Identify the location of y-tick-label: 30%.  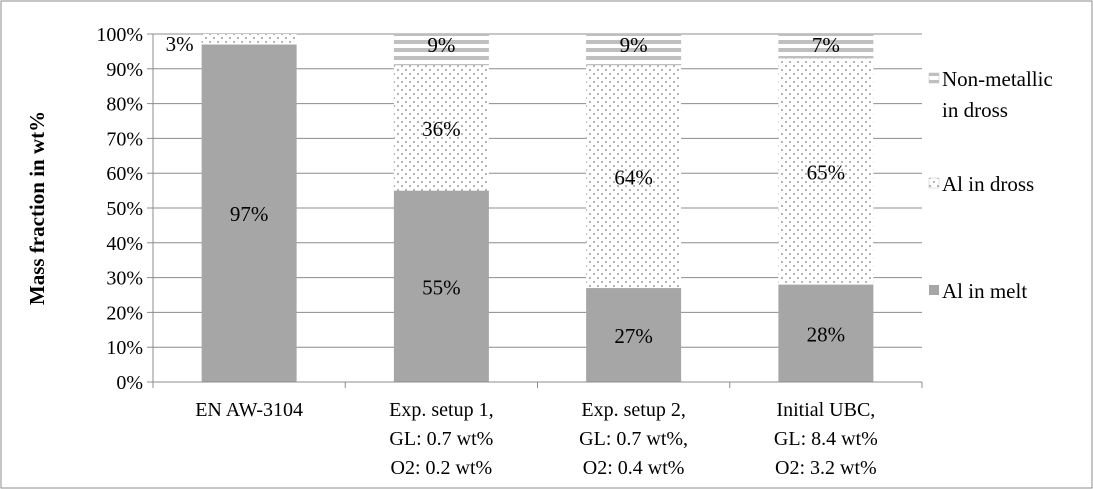
(124, 279).